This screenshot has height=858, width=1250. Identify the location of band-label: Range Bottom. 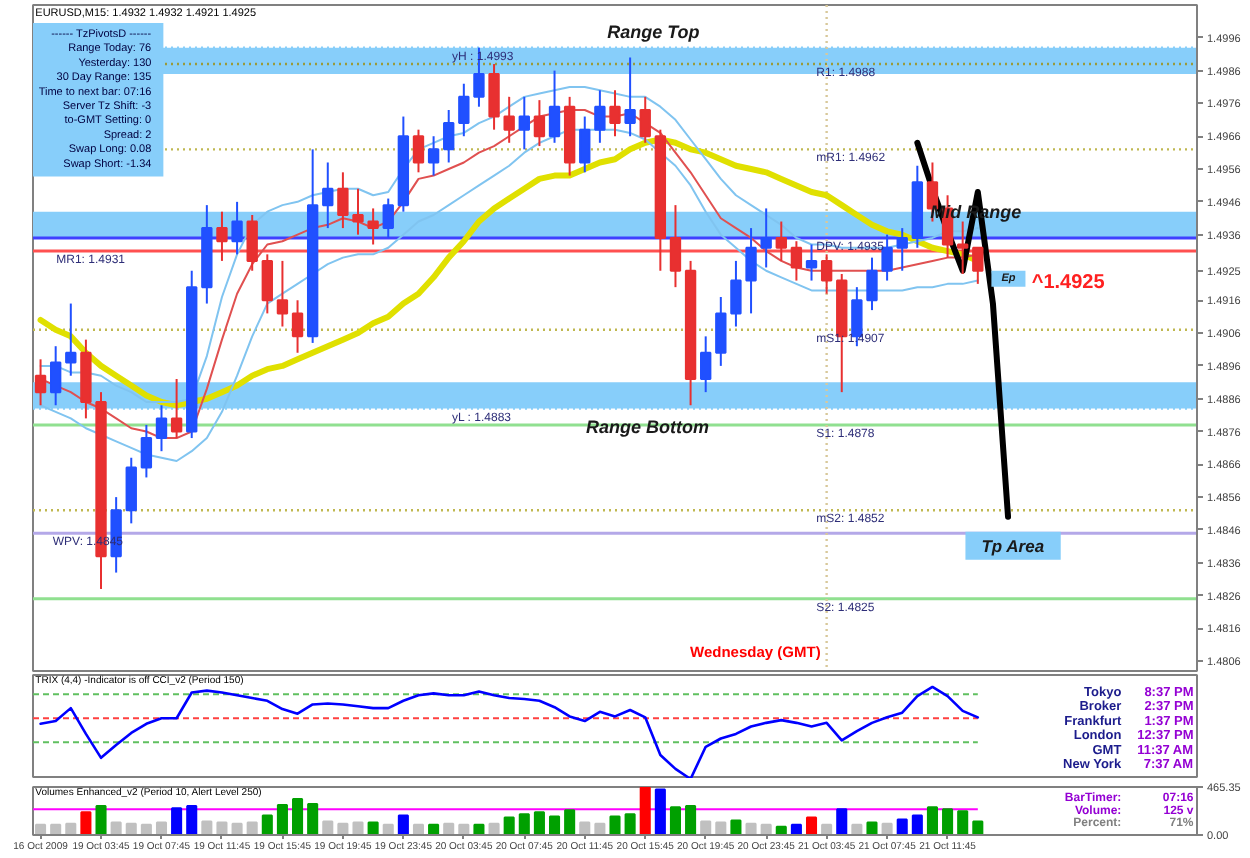
(648, 426).